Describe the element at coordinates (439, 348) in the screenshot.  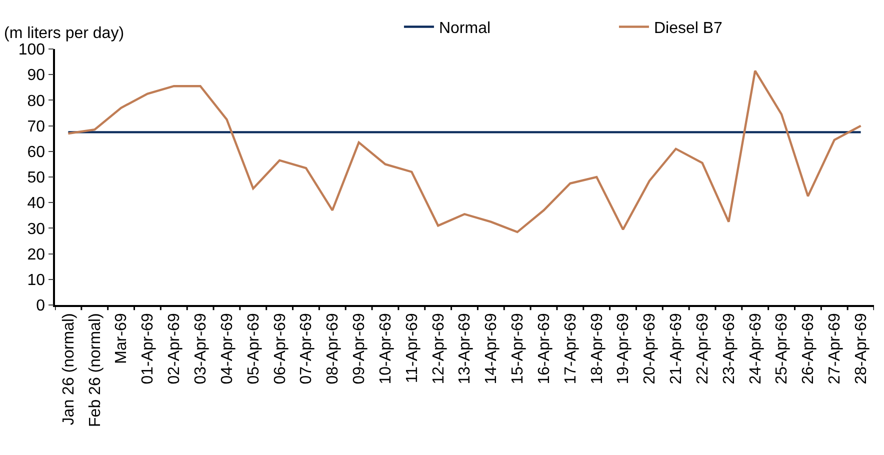
I see `x-tick-label: 12-Apr-69` at that location.